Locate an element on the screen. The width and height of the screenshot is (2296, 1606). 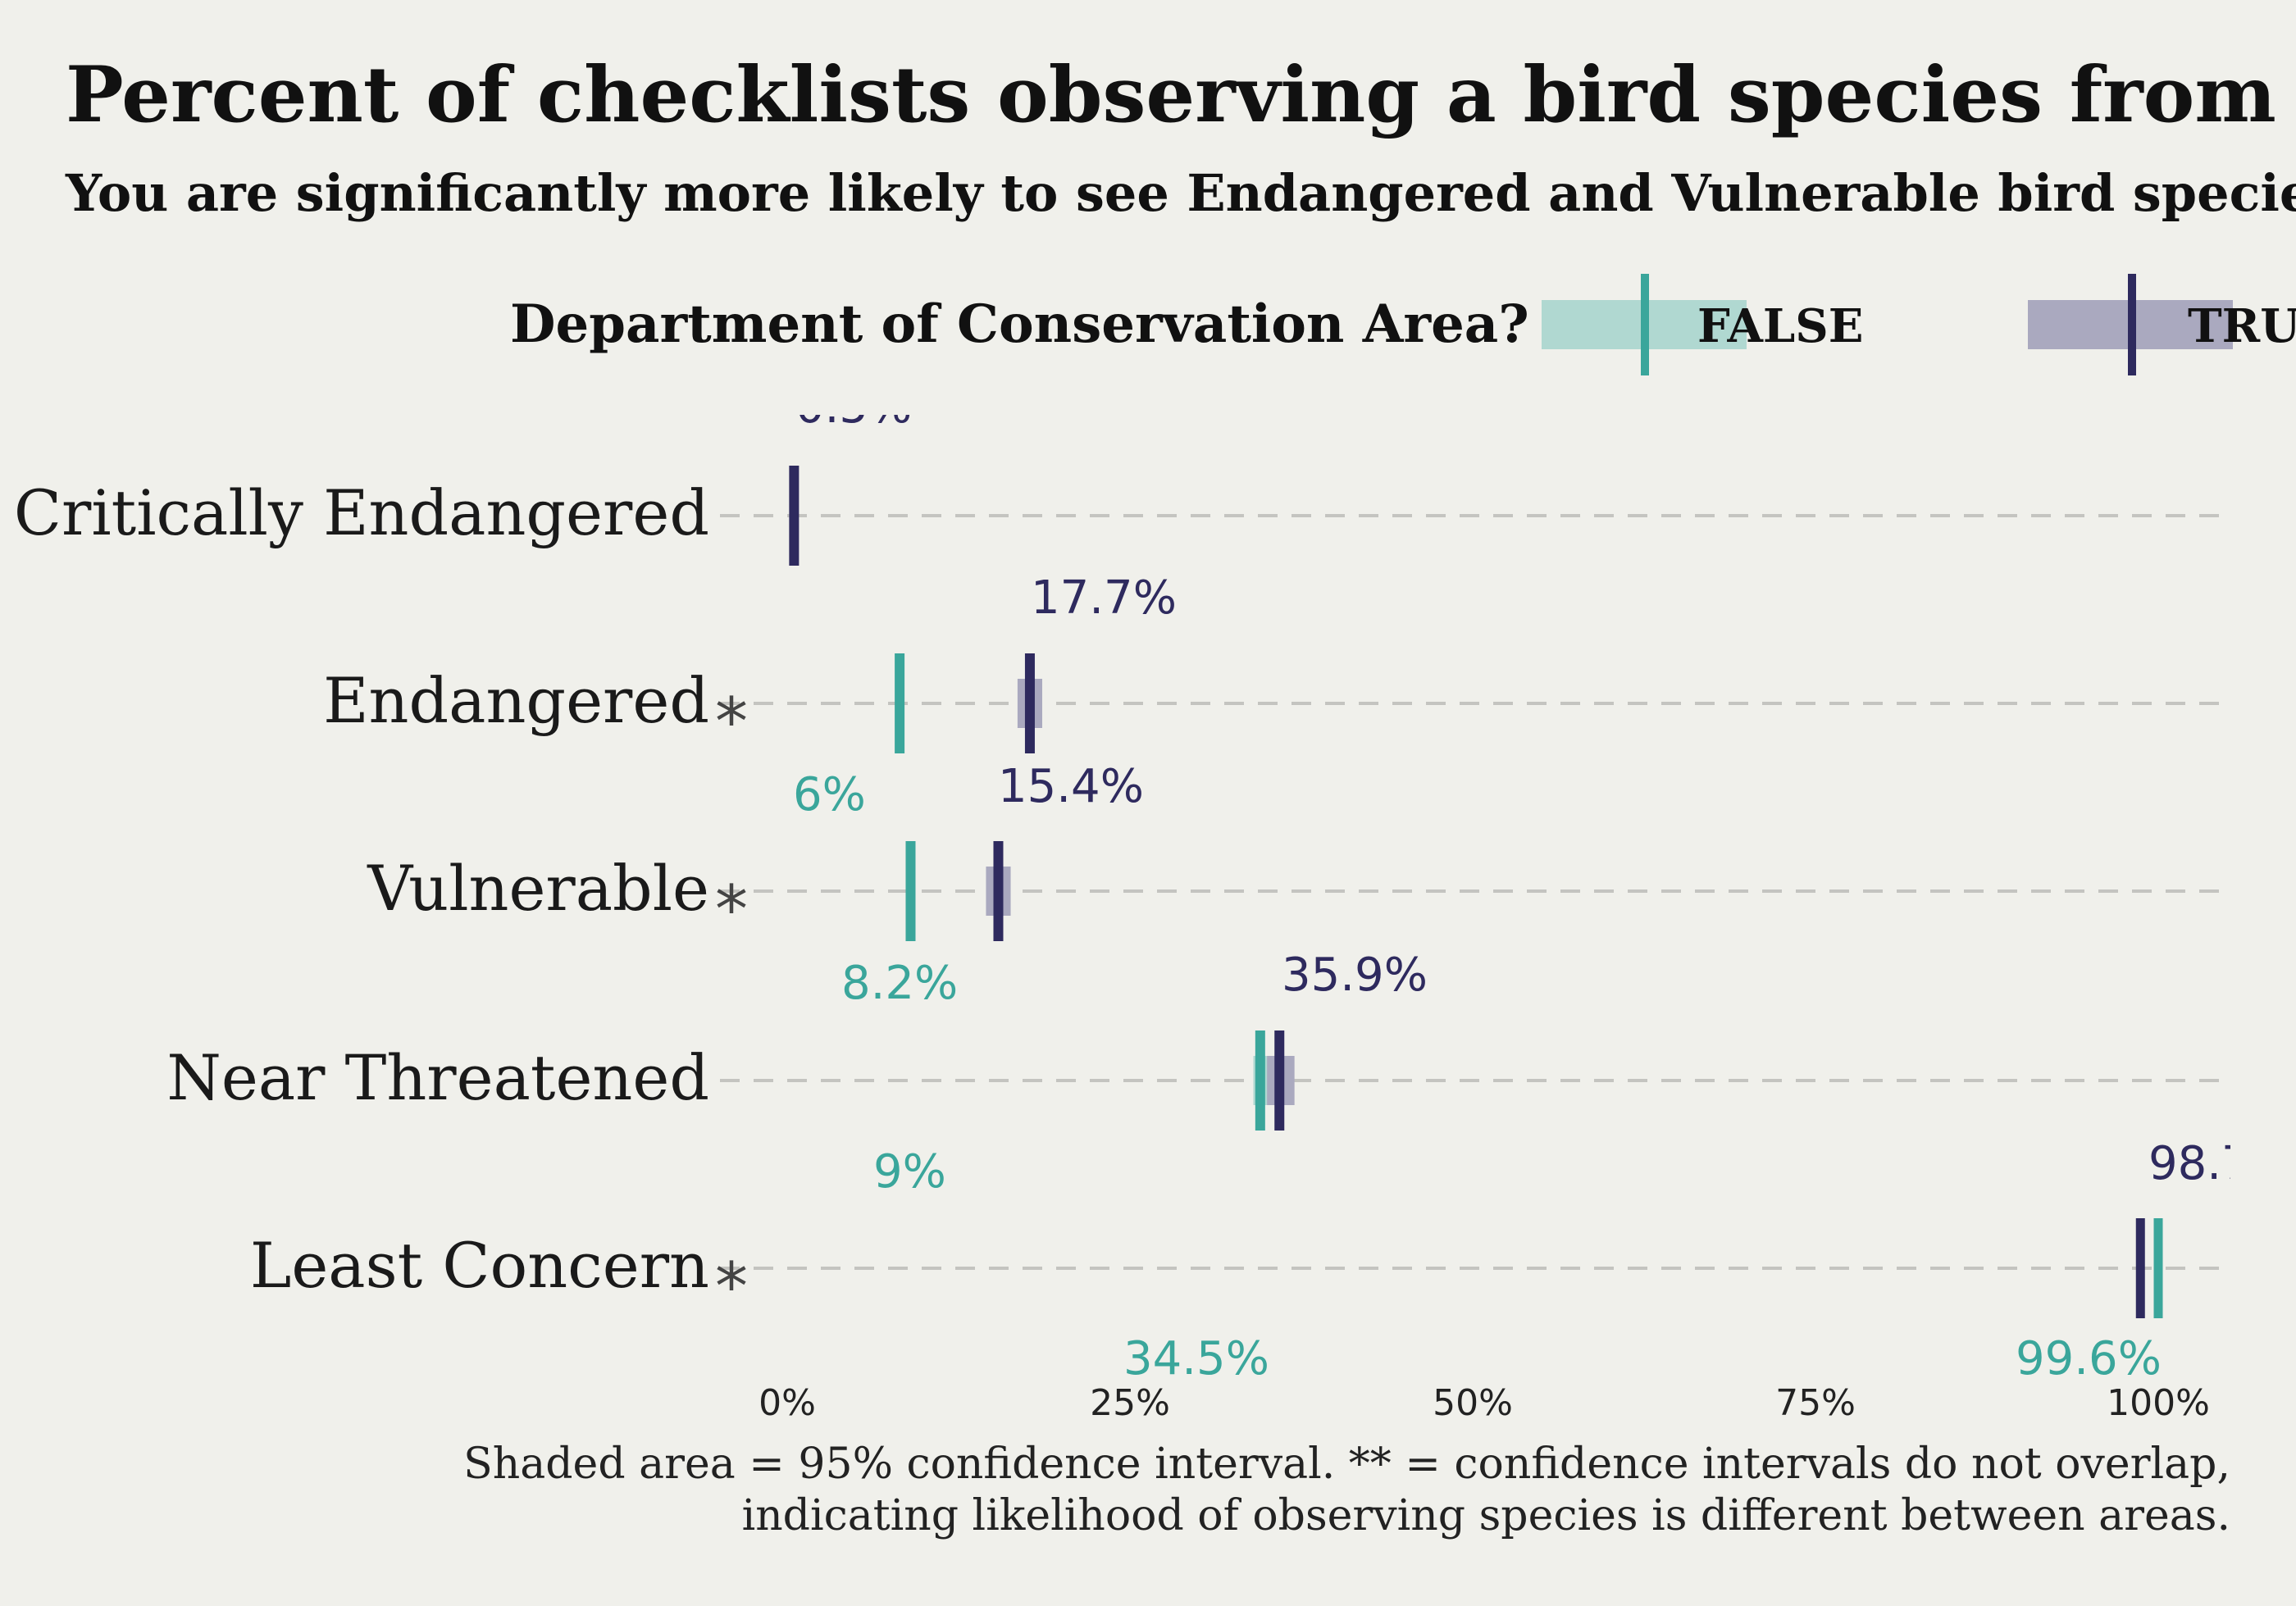
point-true-endangered is located at coordinates (1029, 703).